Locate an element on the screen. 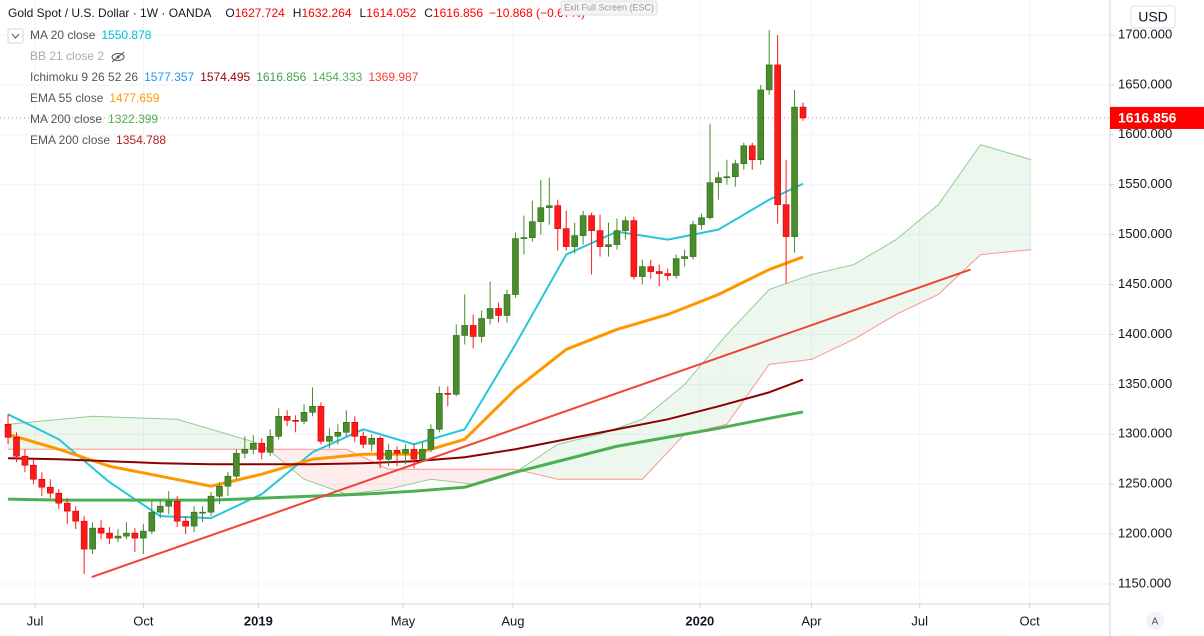 The width and height of the screenshot is (1204, 636). y-tick-label: 1550.000 is located at coordinates (1145, 183).